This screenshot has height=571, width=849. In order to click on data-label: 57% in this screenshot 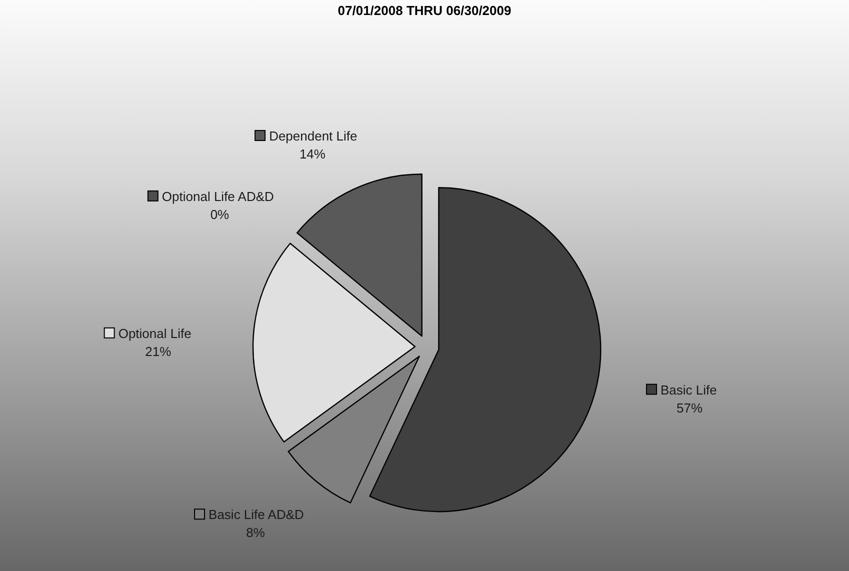, I will do `click(689, 408)`.